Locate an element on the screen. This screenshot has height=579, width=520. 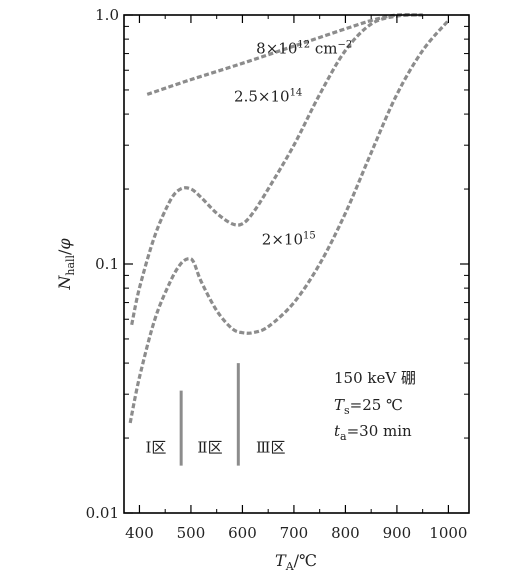
x-tick-label: 900 is located at coordinates (397, 533).